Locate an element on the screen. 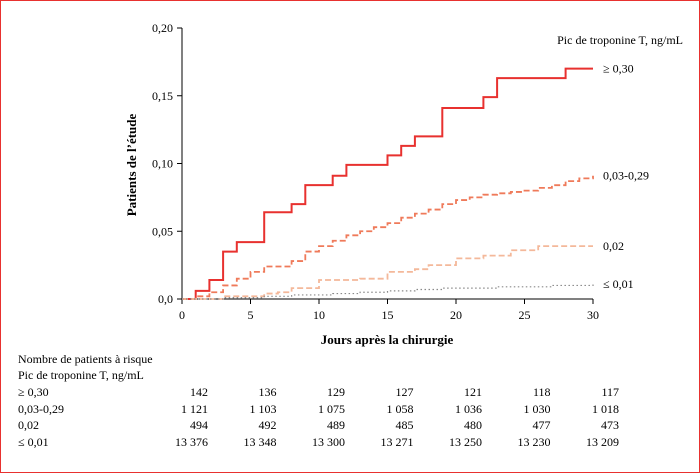  risk-cell: 492 is located at coordinates (268, 425).